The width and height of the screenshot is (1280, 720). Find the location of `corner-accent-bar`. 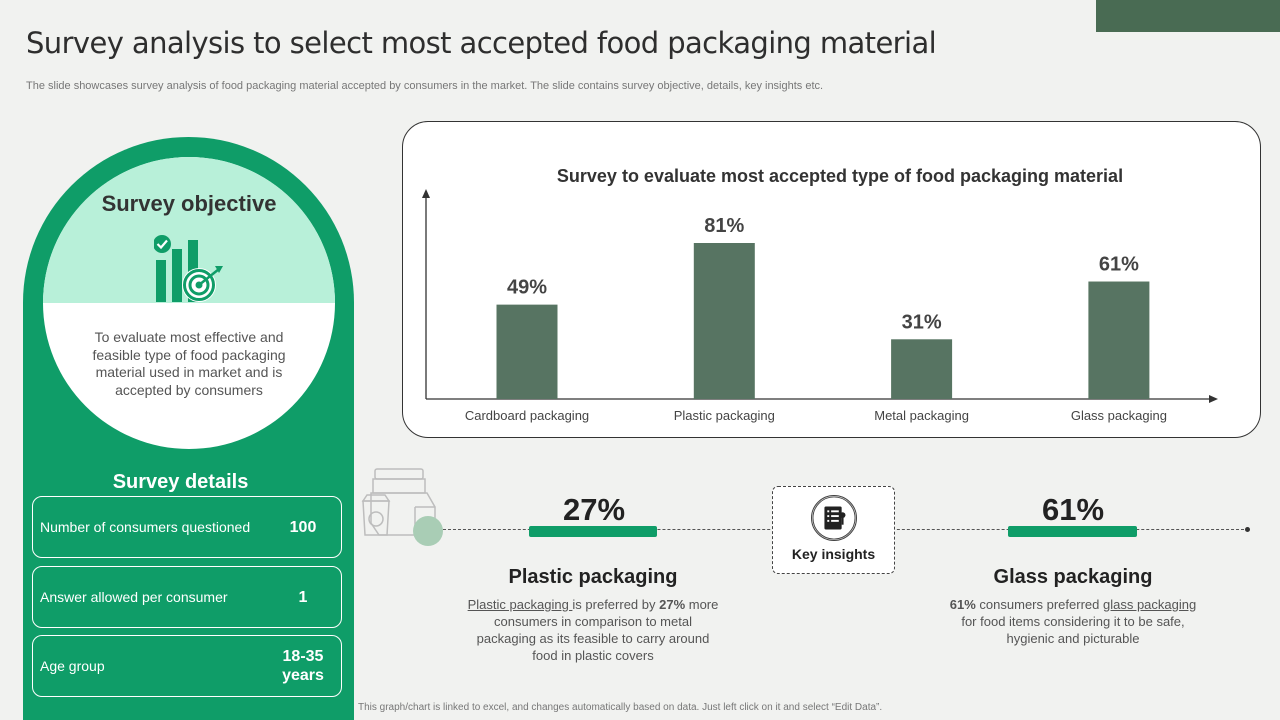

corner-accent-bar is located at coordinates (1188, 16).